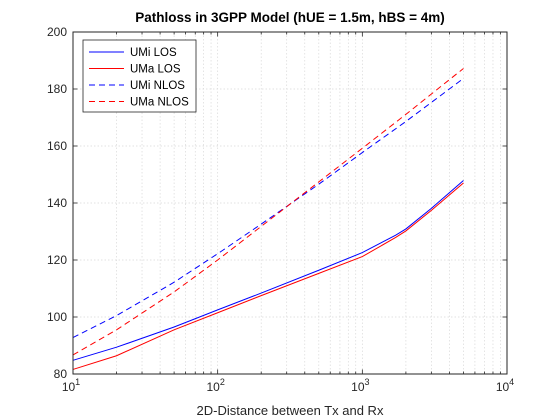 The height and width of the screenshot is (420, 560). What do you see at coordinates (155, 70) in the screenshot?
I see `legend-label: UMa LOS` at bounding box center [155, 70].